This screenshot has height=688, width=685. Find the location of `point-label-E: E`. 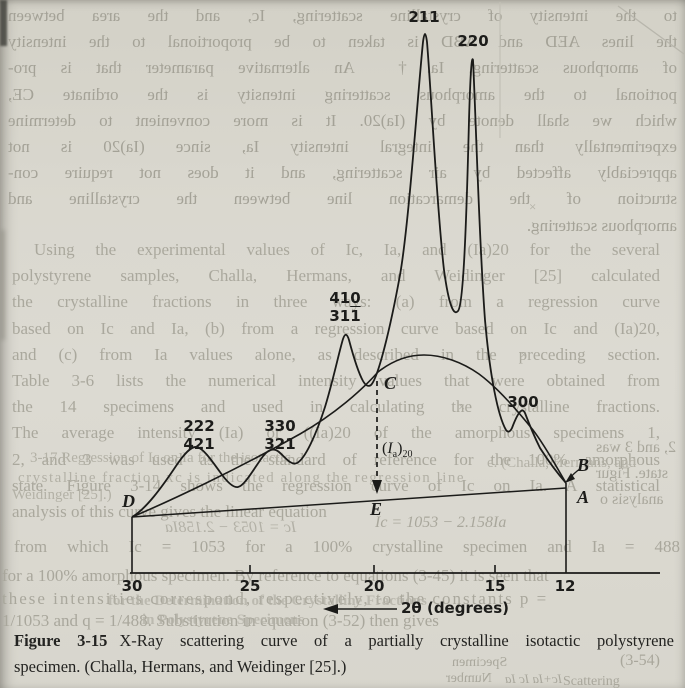

point-label-E: E is located at coordinates (376, 509).